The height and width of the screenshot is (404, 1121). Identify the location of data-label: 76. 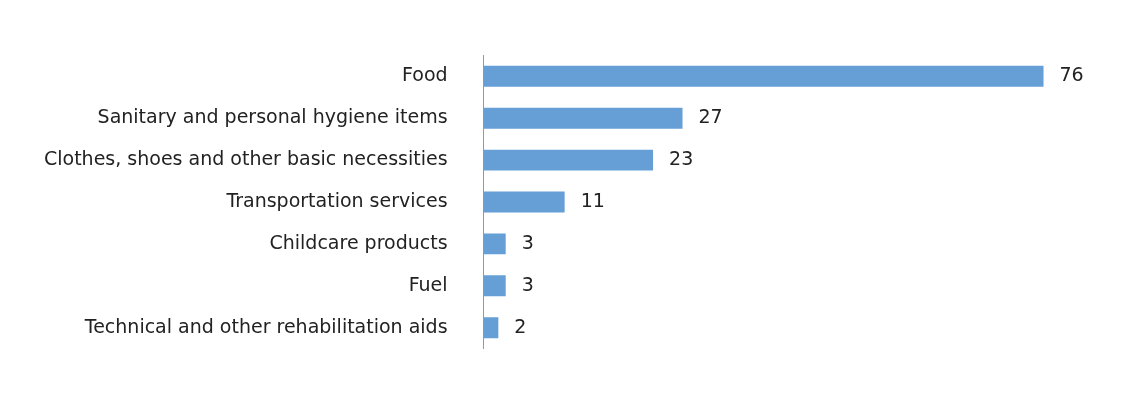
(1071, 74).